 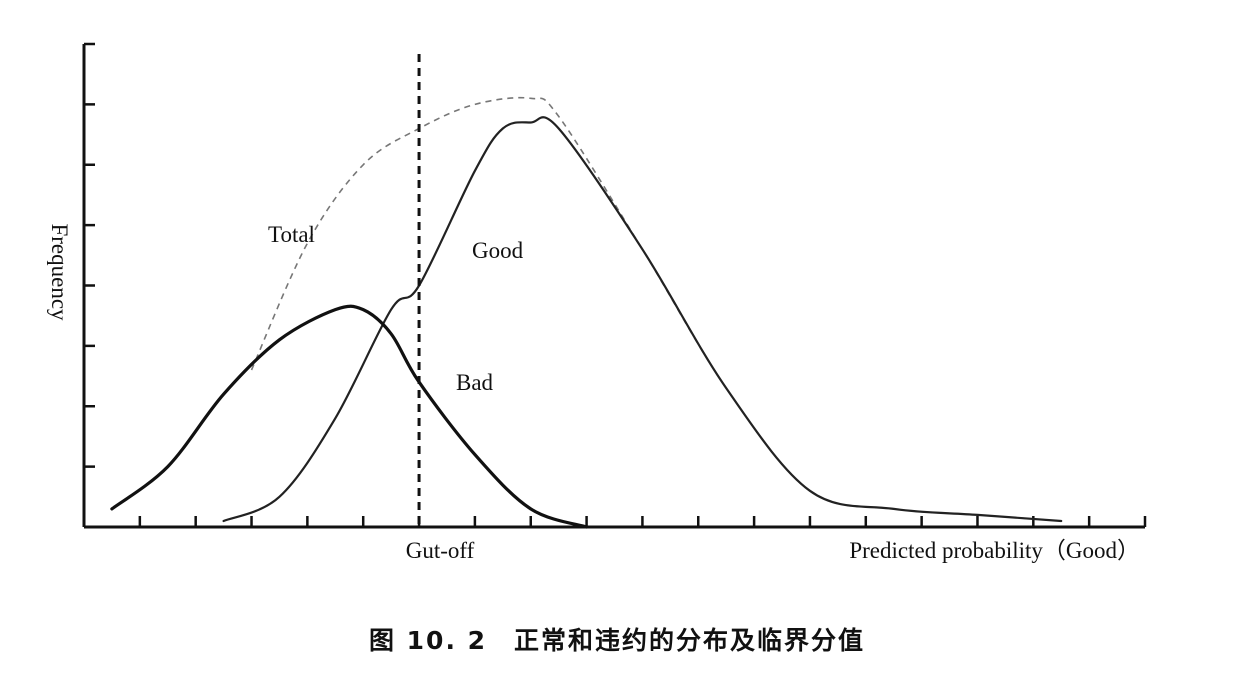 What do you see at coordinates (349, 416) in the screenshot?
I see `series-bad-line` at bounding box center [349, 416].